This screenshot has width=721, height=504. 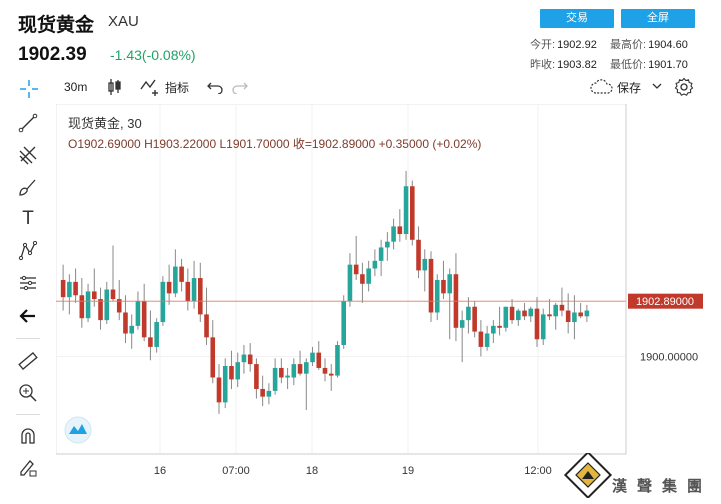 What do you see at coordinates (56, 25) in the screenshot?
I see `instrument-title: 现货黄金` at bounding box center [56, 25].